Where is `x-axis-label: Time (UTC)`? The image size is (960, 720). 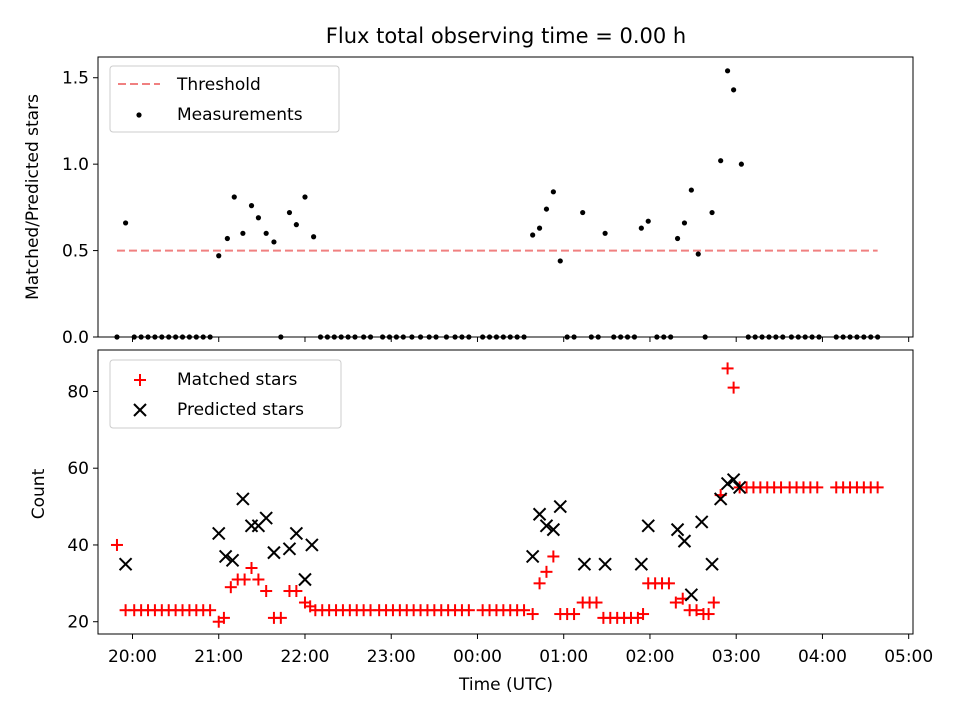
x-axis-label: Time (UTC) is located at coordinates (505, 685).